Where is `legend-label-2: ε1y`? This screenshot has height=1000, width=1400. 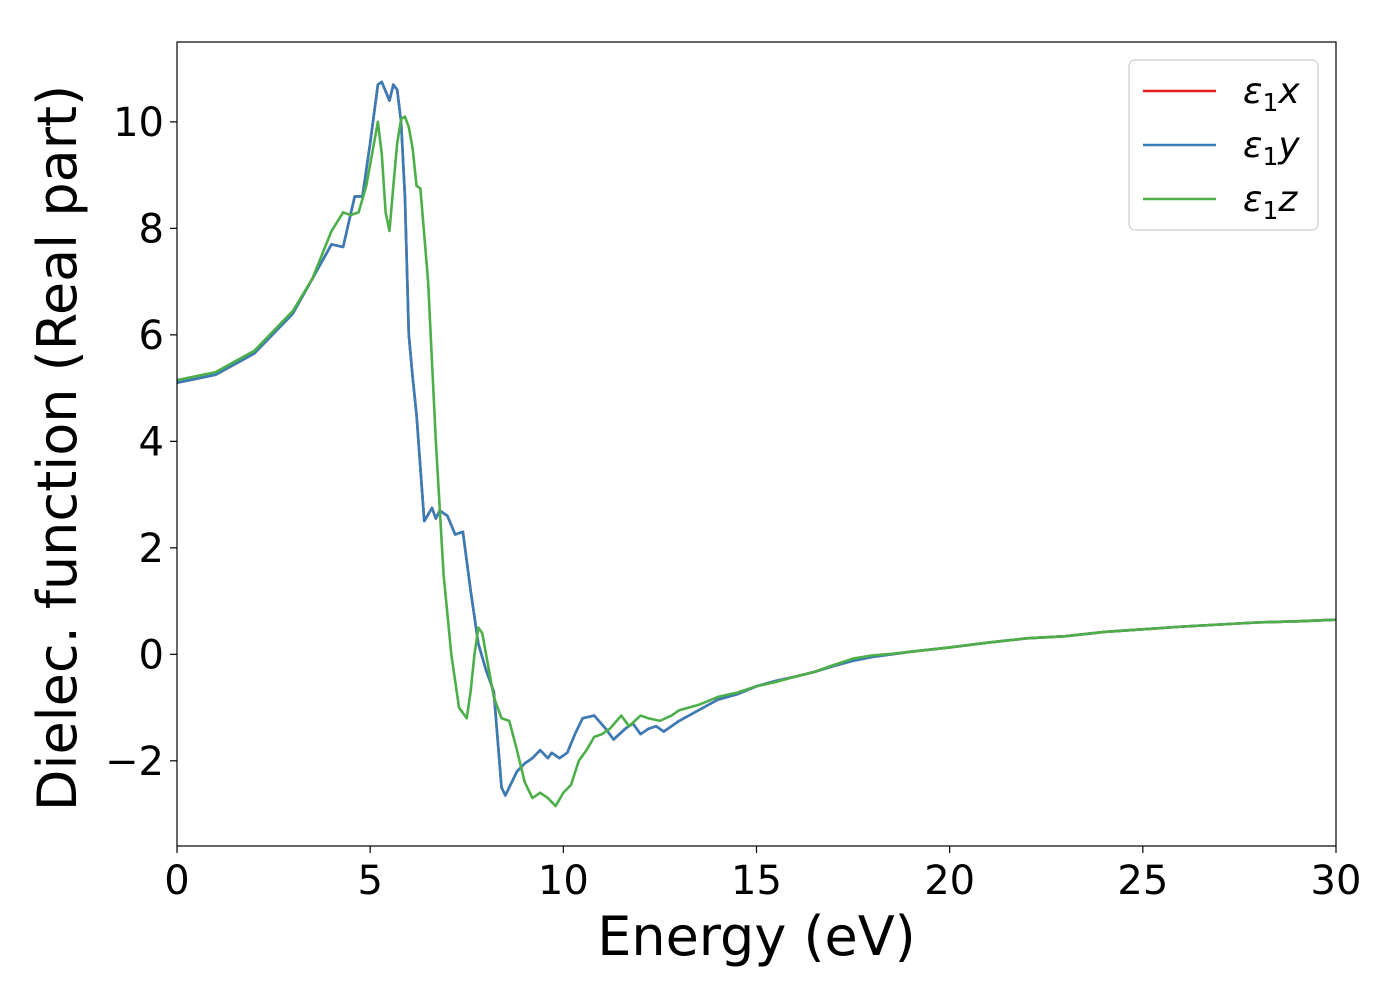 legend-label-2: ε1y is located at coordinates (1271, 148).